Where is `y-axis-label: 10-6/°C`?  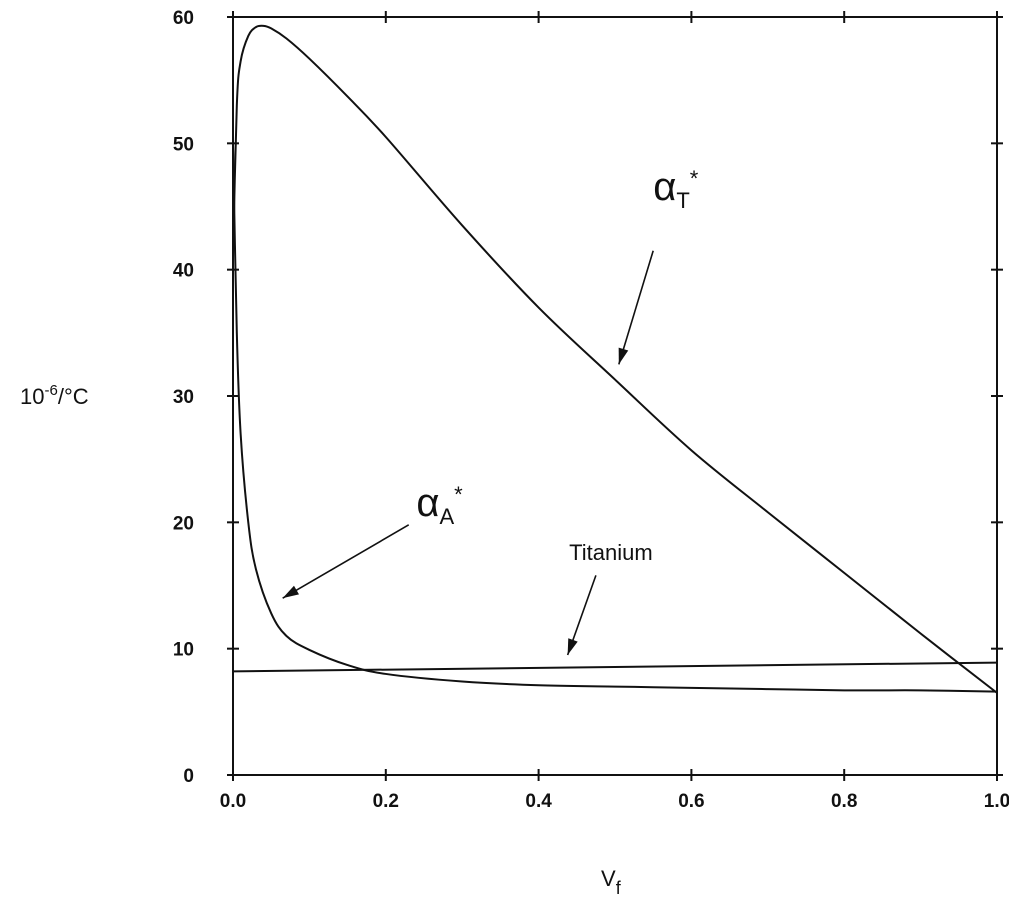 y-axis-label: 10-6/°C is located at coordinates (54, 395).